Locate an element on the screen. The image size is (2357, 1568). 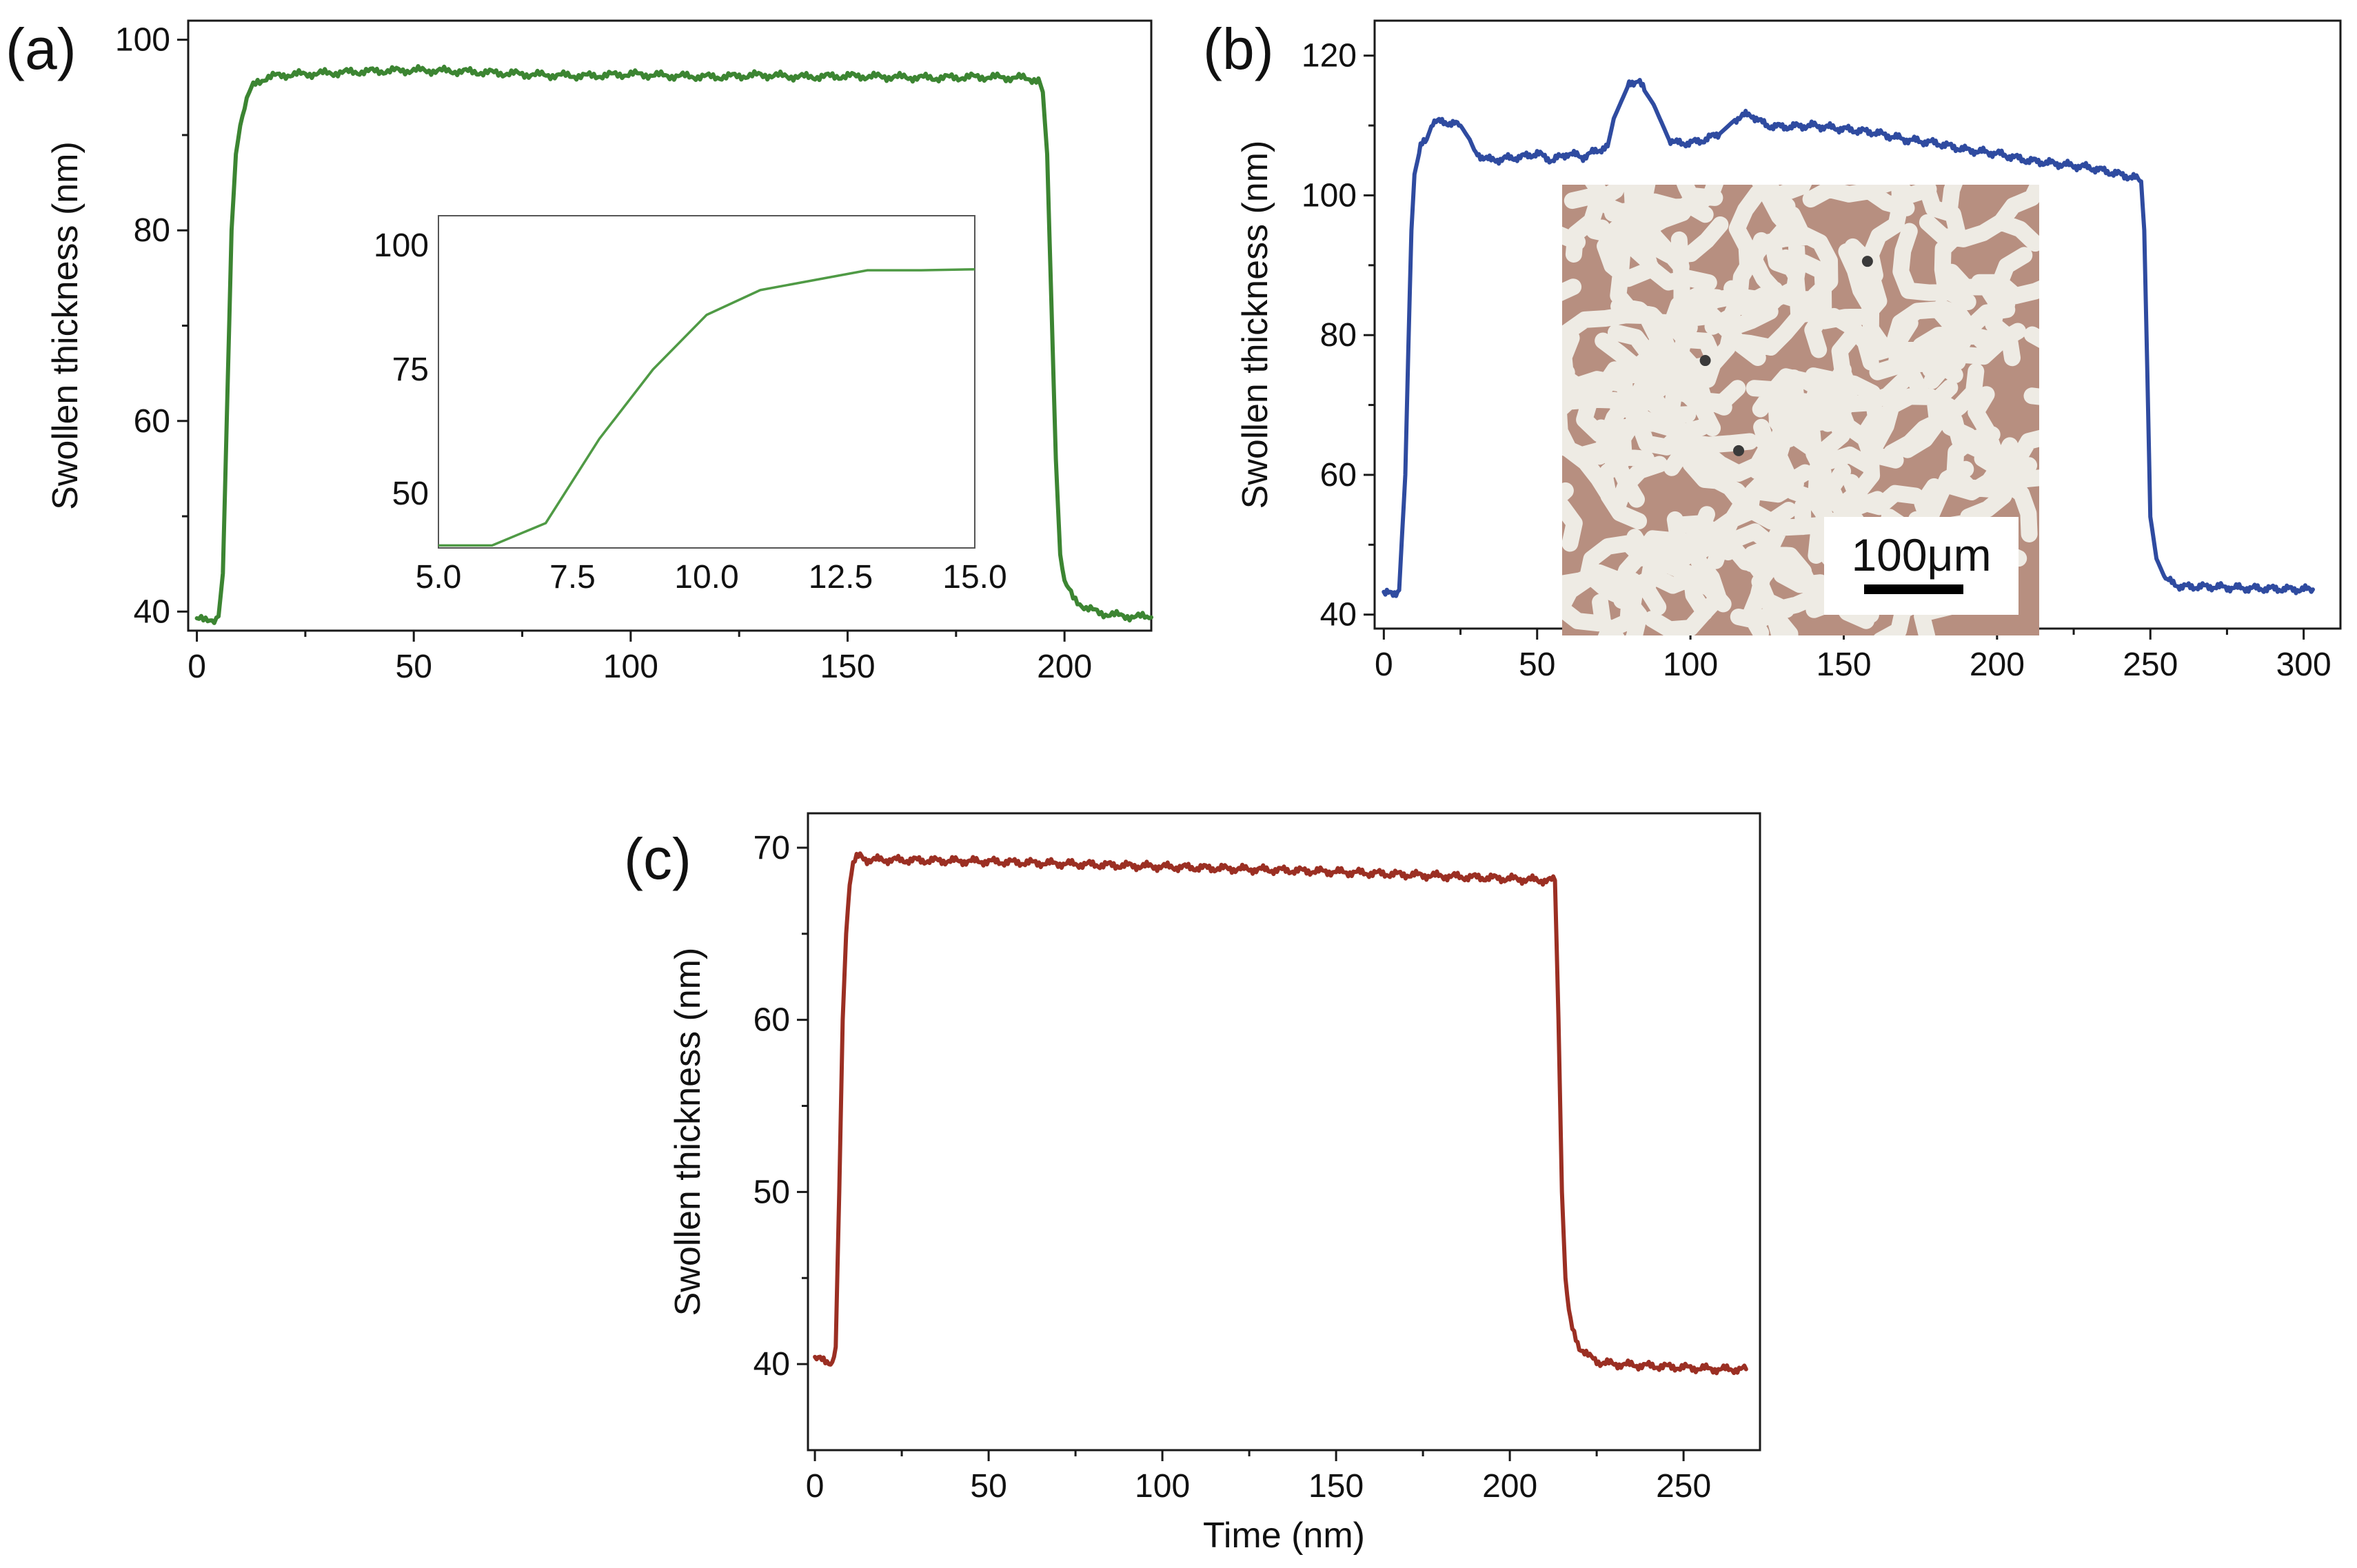
micrograph-inset: 100μm is located at coordinates (1801, 410).